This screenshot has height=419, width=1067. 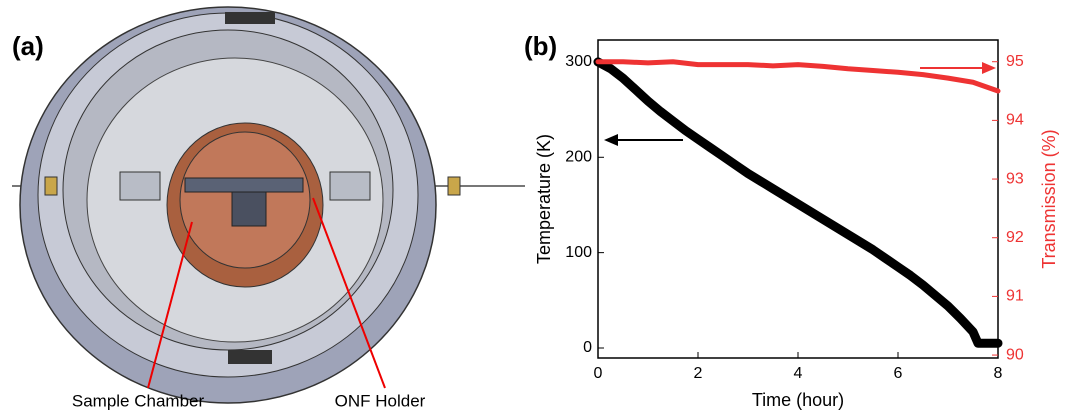 I want to click on x-tick-label: 4, so click(x=798, y=373).